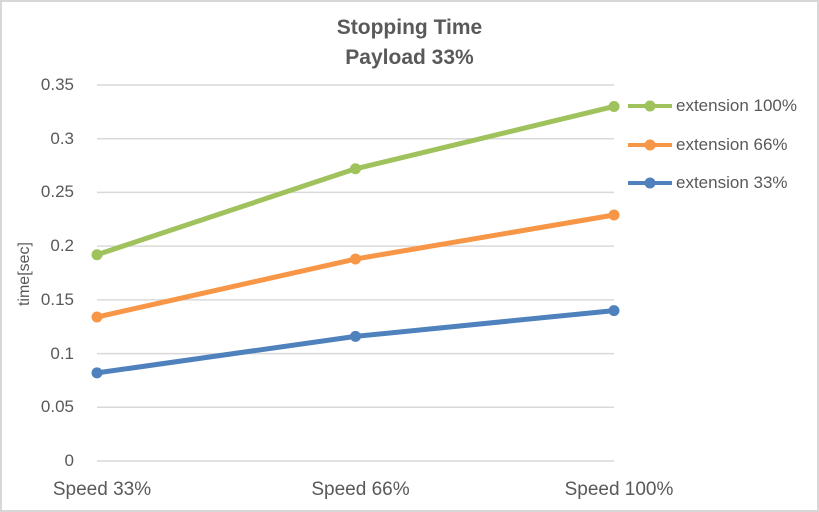  I want to click on legend-label: extension 100%, so click(736, 105).